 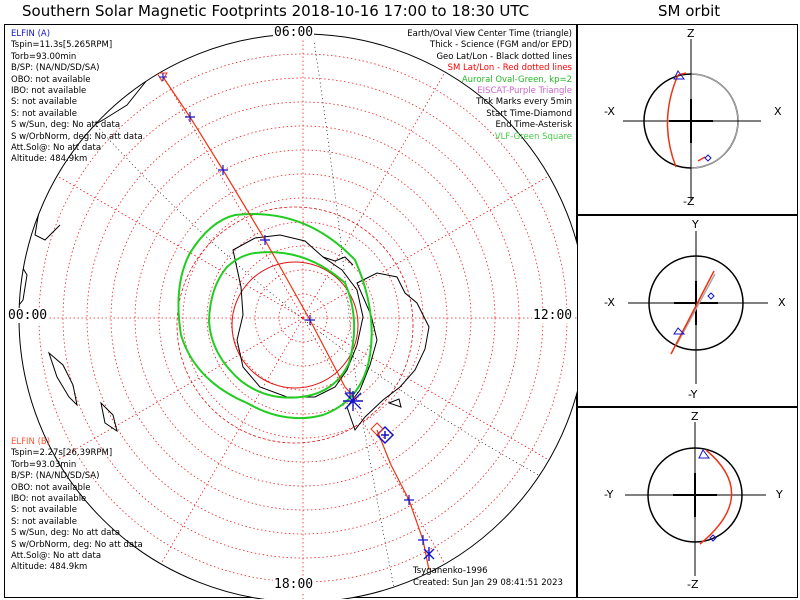 I want to click on elfin-b-line: S w/Sun, deg: No att data, so click(x=66, y=533).